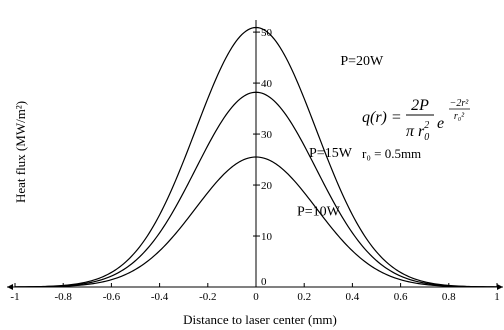  Describe the element at coordinates (449, 297) in the screenshot. I see `x-tick-label: 0.8` at that location.